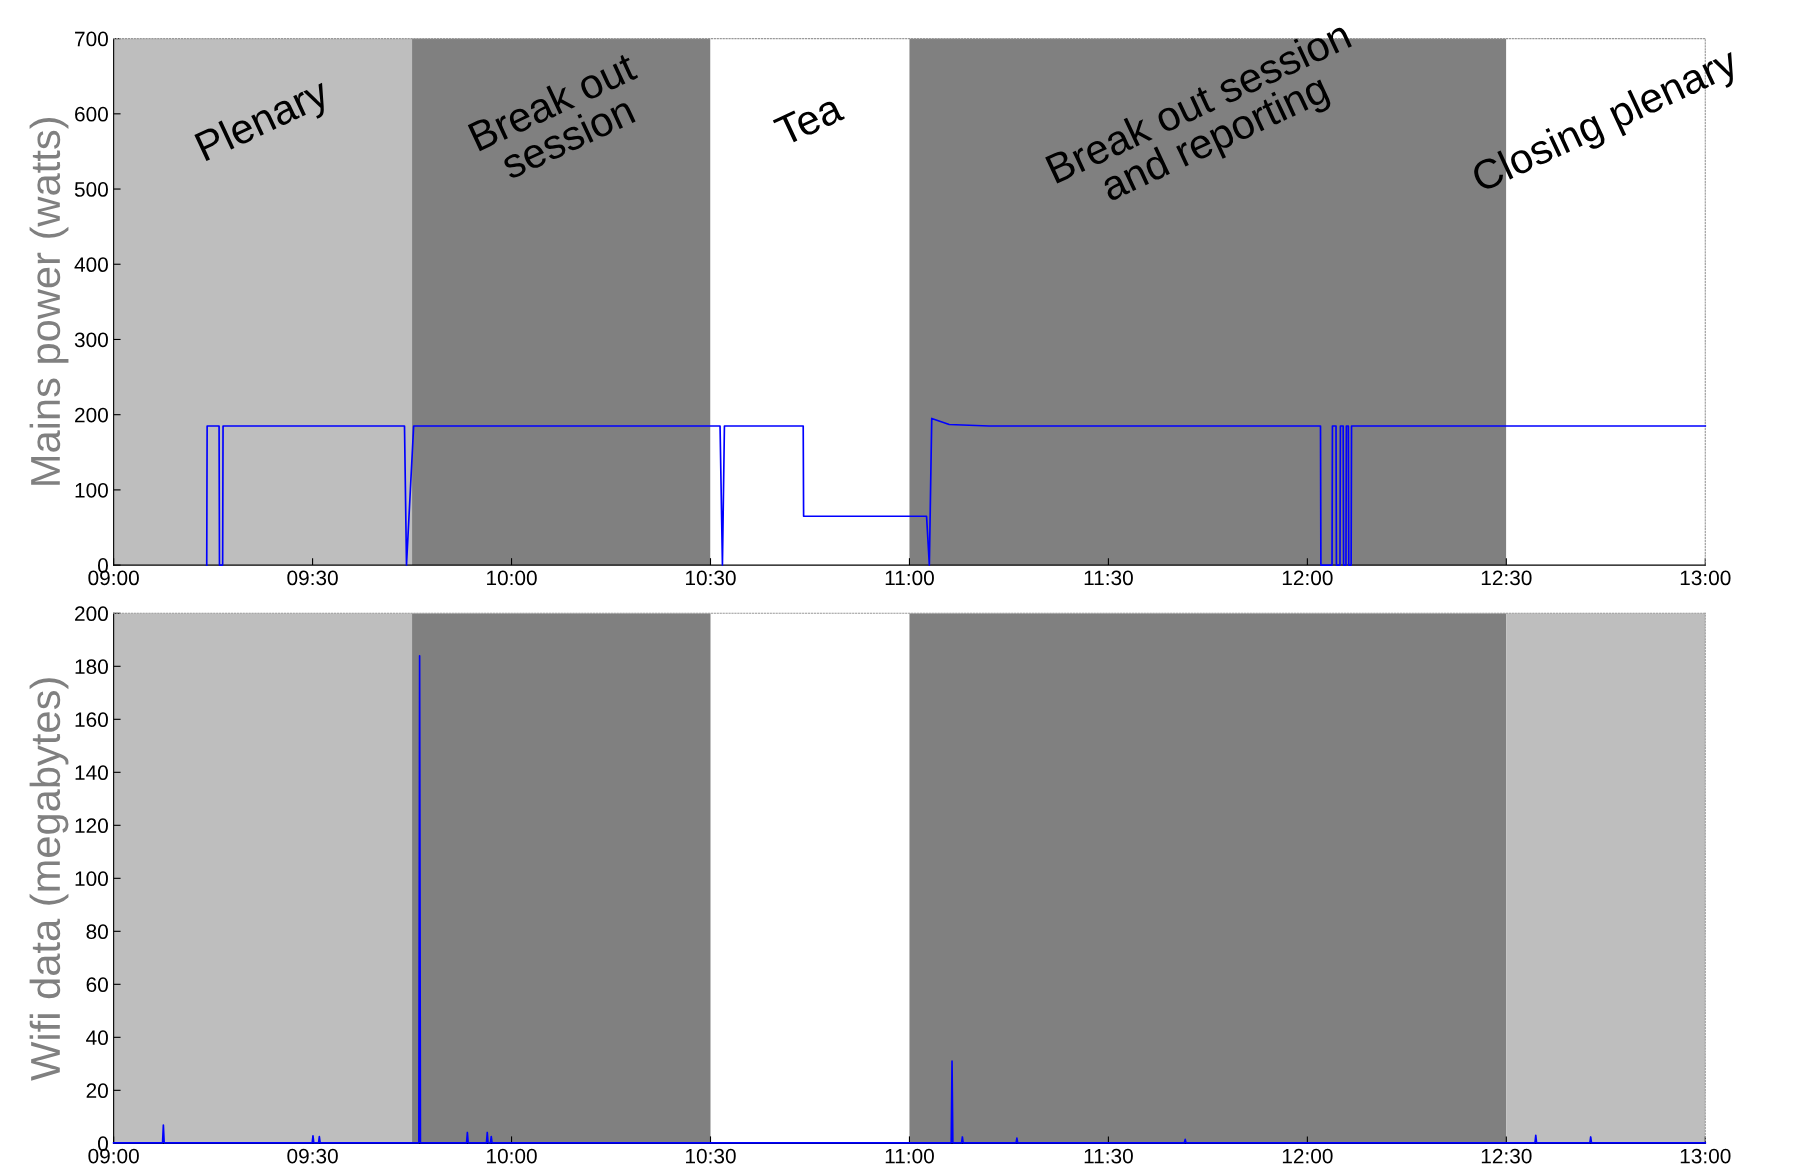 This screenshot has width=1818, height=1170. Describe the element at coordinates (91, 773) in the screenshot. I see `y-tick-label: 140` at that location.